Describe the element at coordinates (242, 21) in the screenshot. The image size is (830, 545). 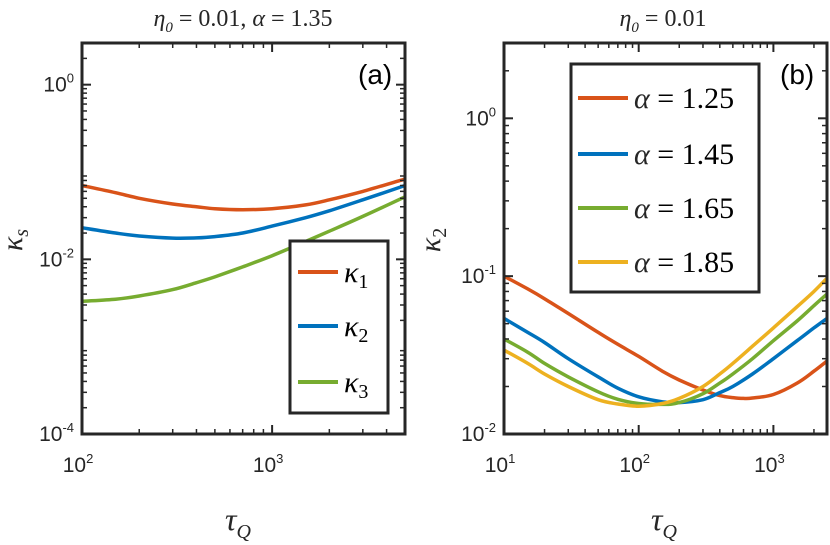
I see `panel-a-title: η0 = 0.01, α = 1.35` at that location.